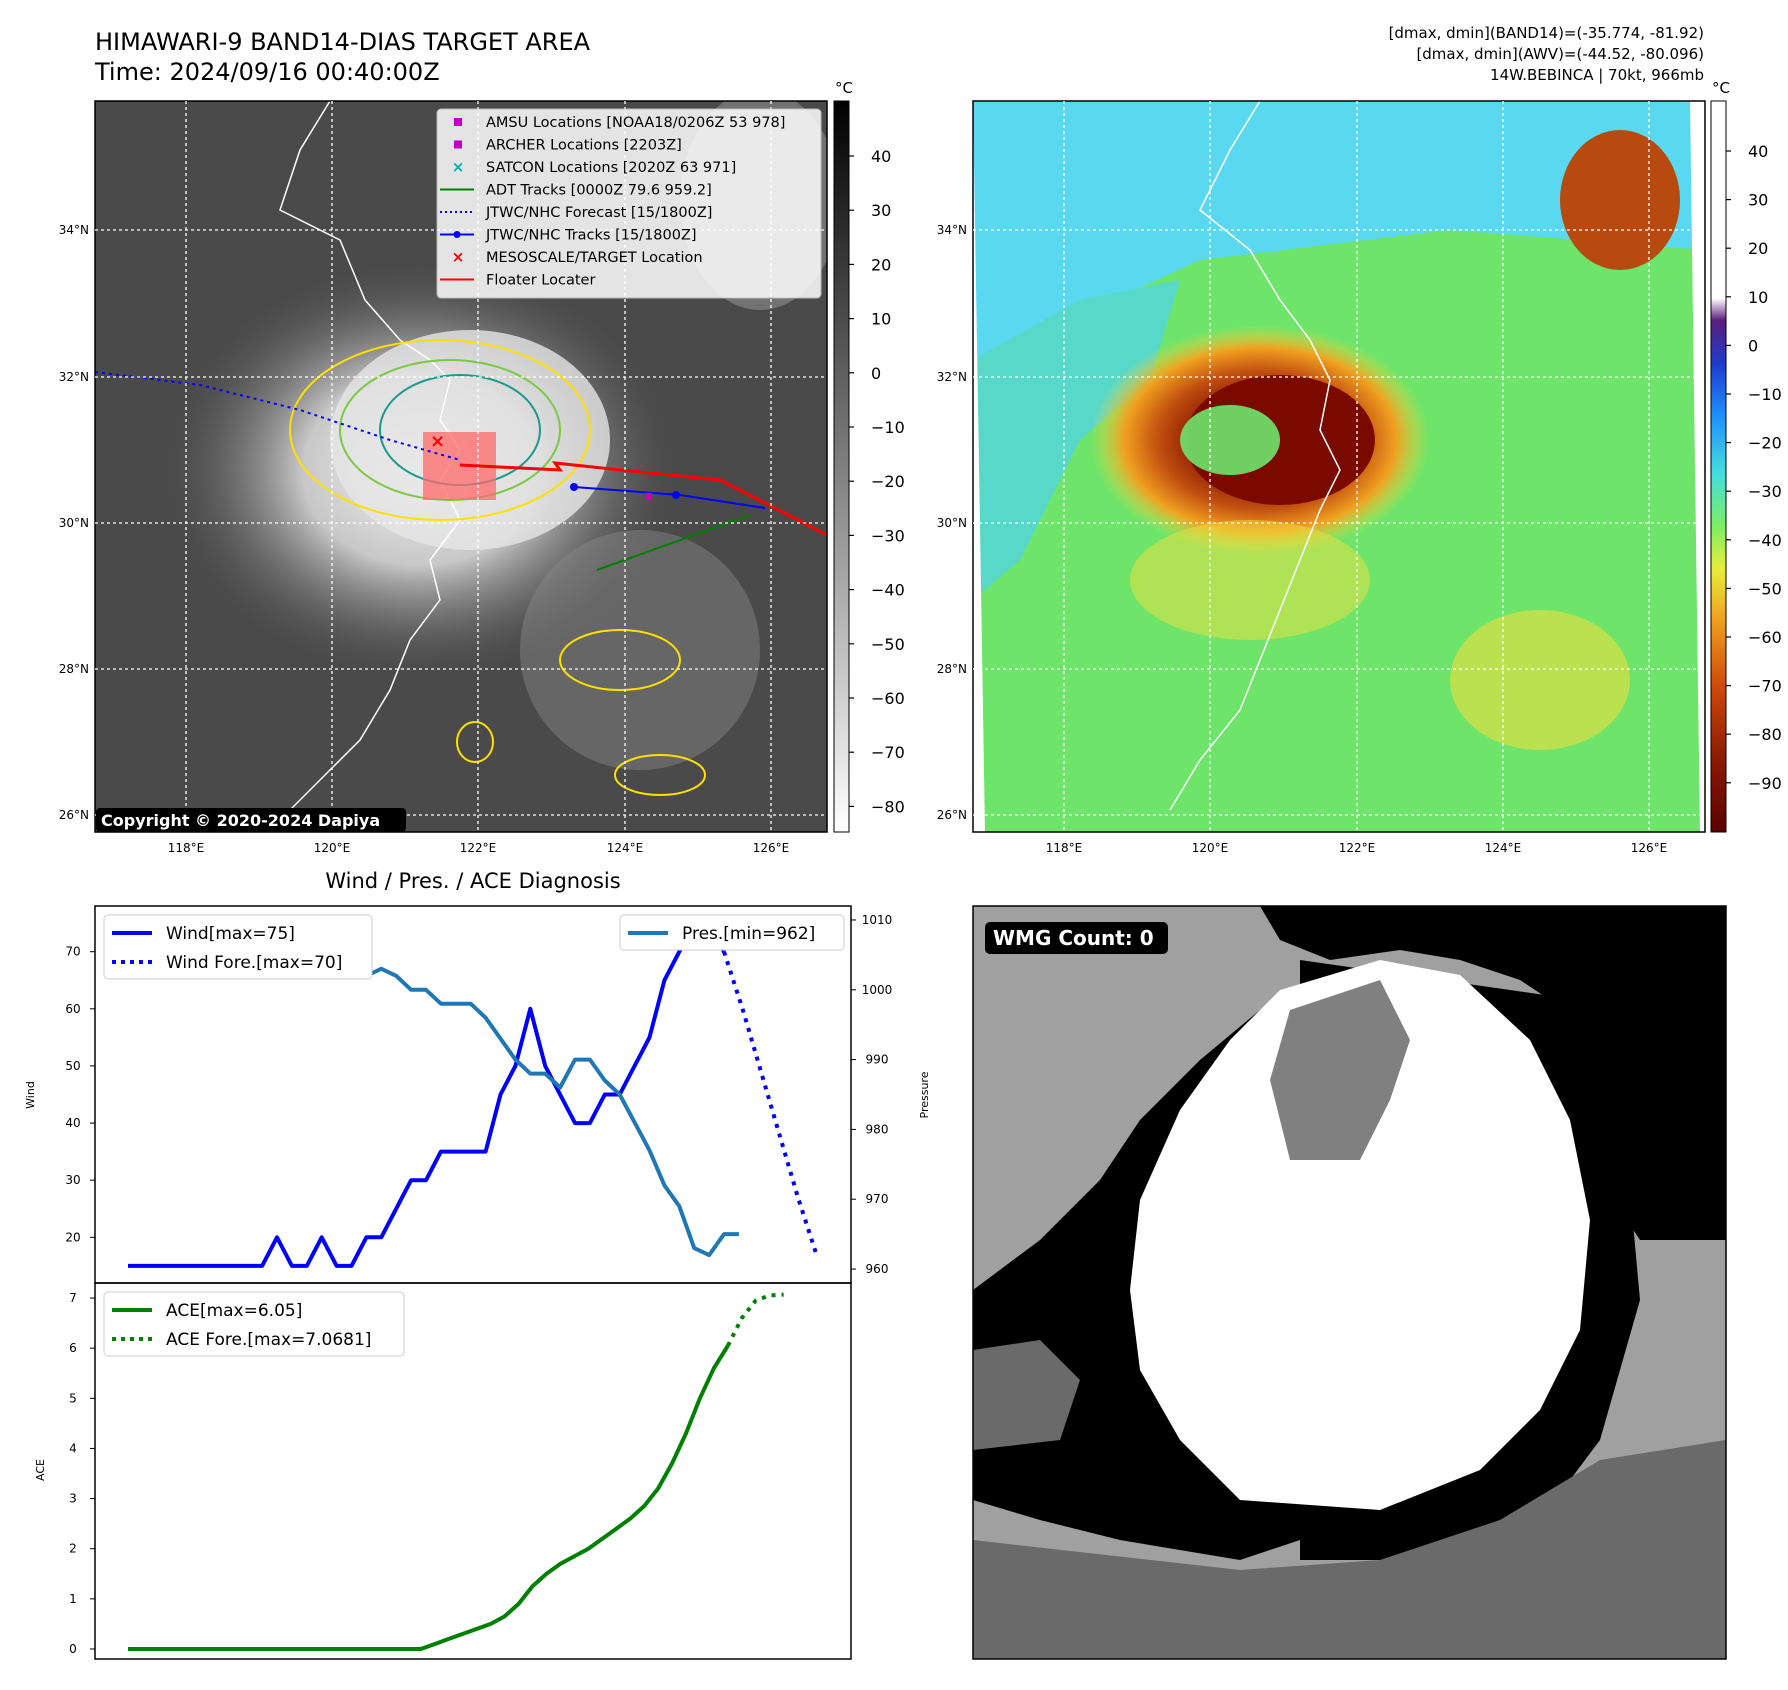 The height and width of the screenshot is (1690, 1788). I want to click on legend-entry: JTWC/NHC Tracks [15/1800Z], so click(568, 236).